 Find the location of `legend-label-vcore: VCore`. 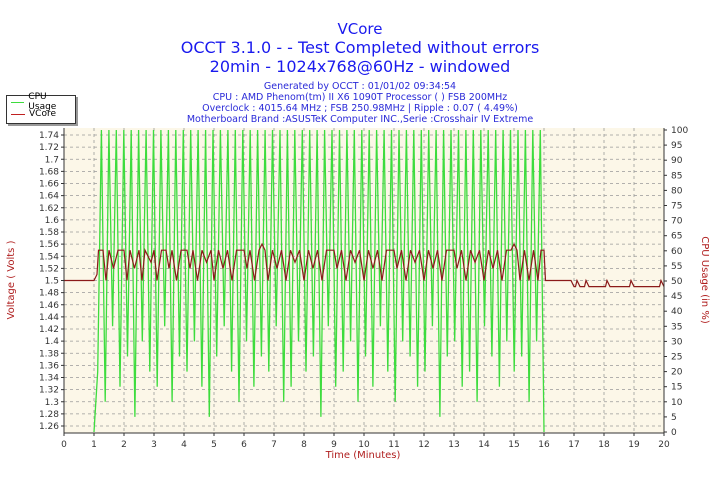

legend-label-vcore: VCore is located at coordinates (42, 114).